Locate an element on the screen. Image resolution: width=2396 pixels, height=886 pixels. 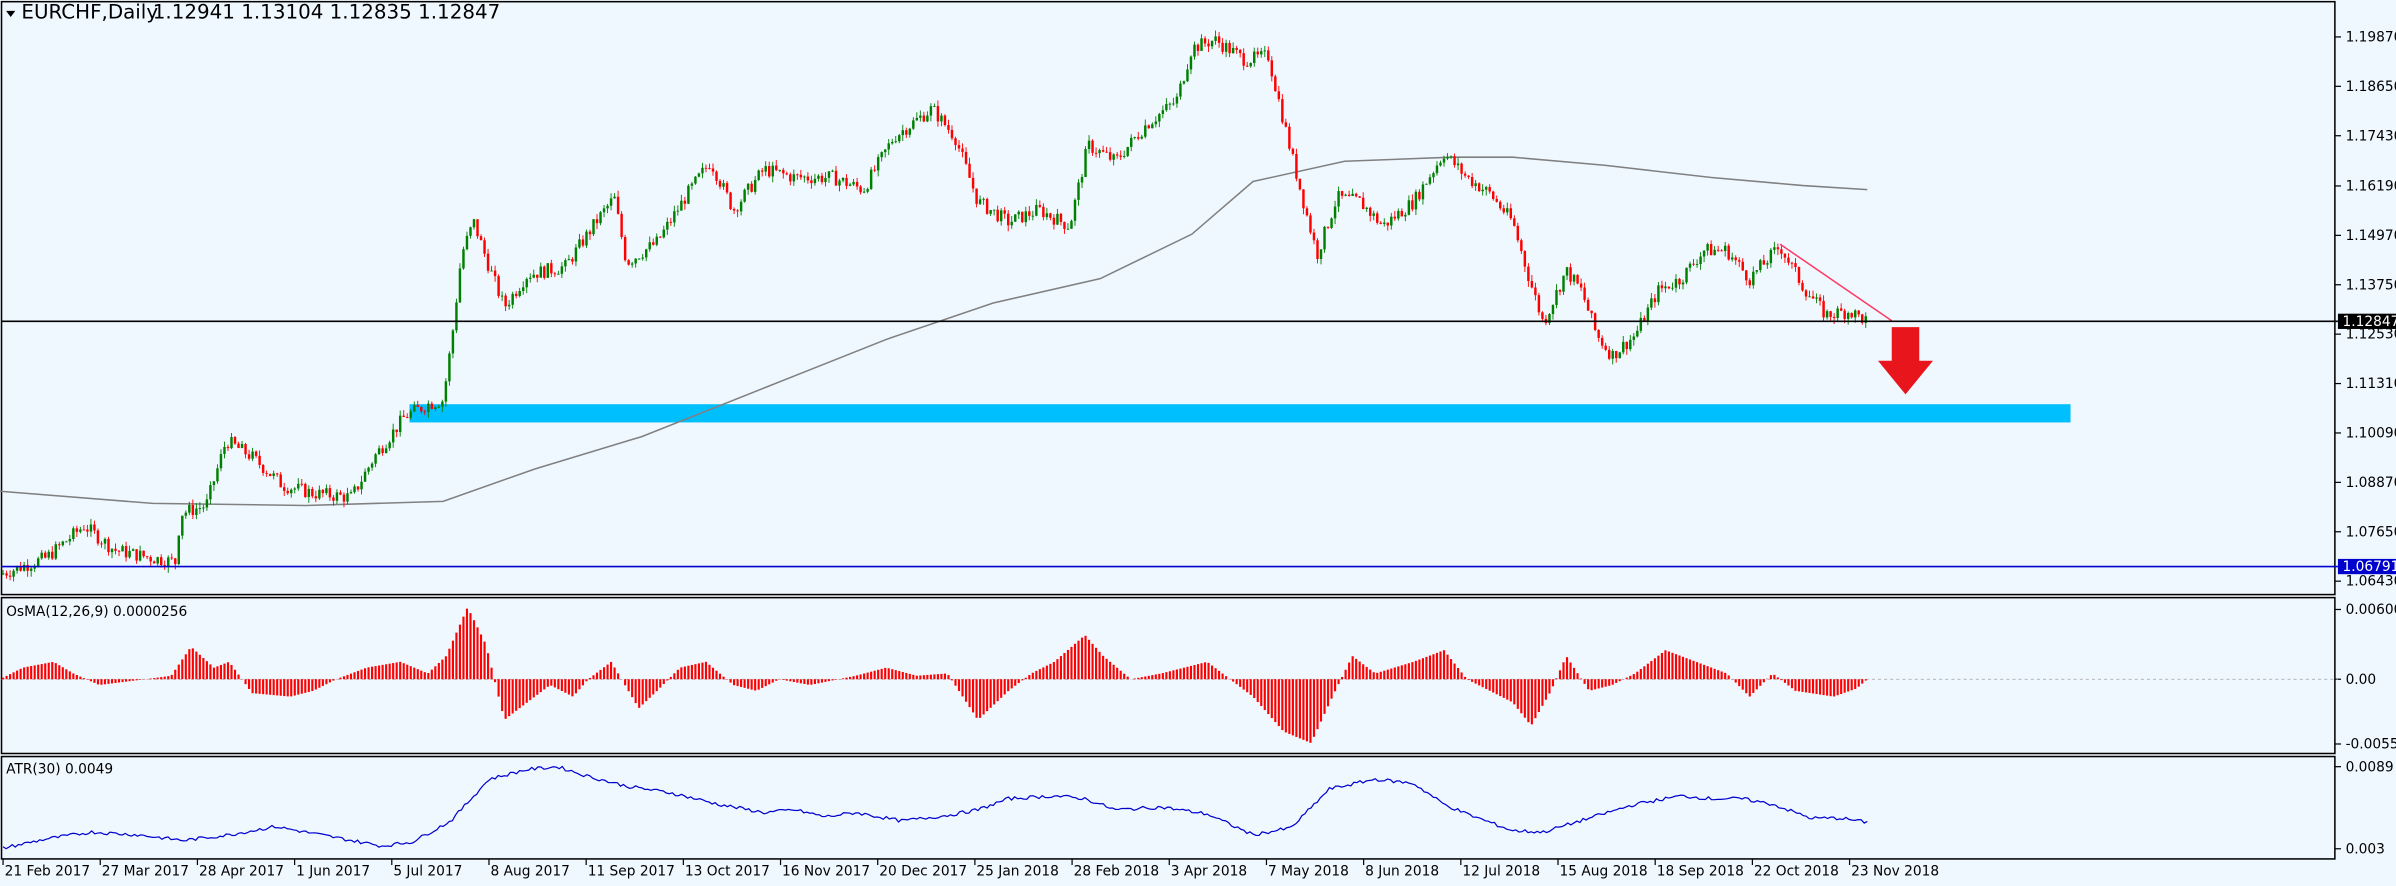
support-zone is located at coordinates (1240, 413).